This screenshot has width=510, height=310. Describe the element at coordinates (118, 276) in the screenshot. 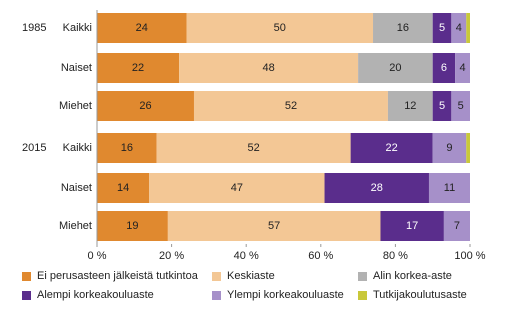

I see `legend-label: Ei perusasteen jälkeistä tutkintoa` at that location.